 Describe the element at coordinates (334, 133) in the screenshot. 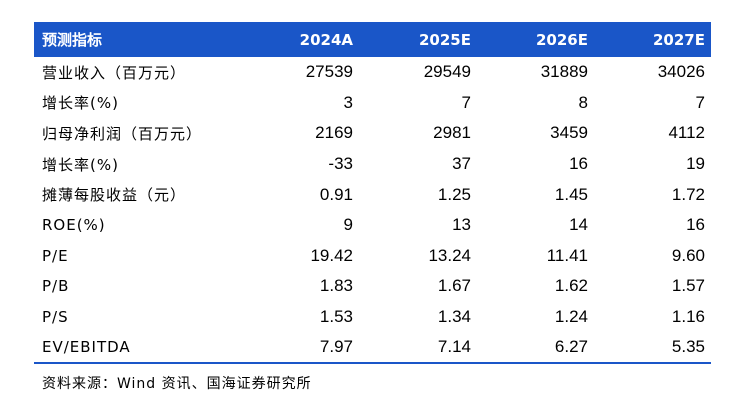

I see `table-cell: 2169` at that location.